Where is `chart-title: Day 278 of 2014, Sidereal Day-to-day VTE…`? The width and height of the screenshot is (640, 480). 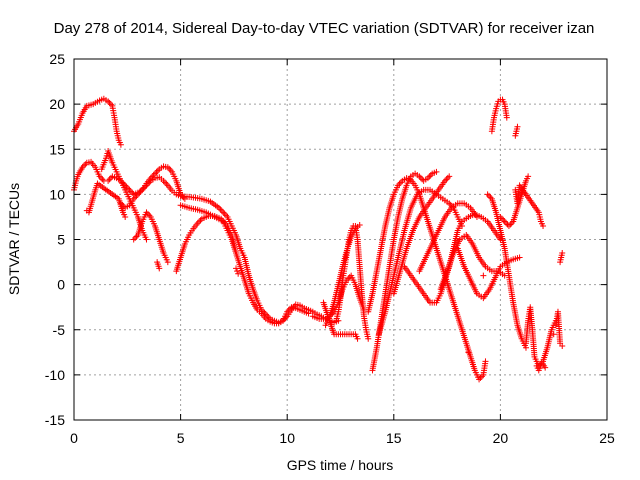
chart-title: Day 278 of 2014, Sidereal Day-to-day VTE… is located at coordinates (324, 28).